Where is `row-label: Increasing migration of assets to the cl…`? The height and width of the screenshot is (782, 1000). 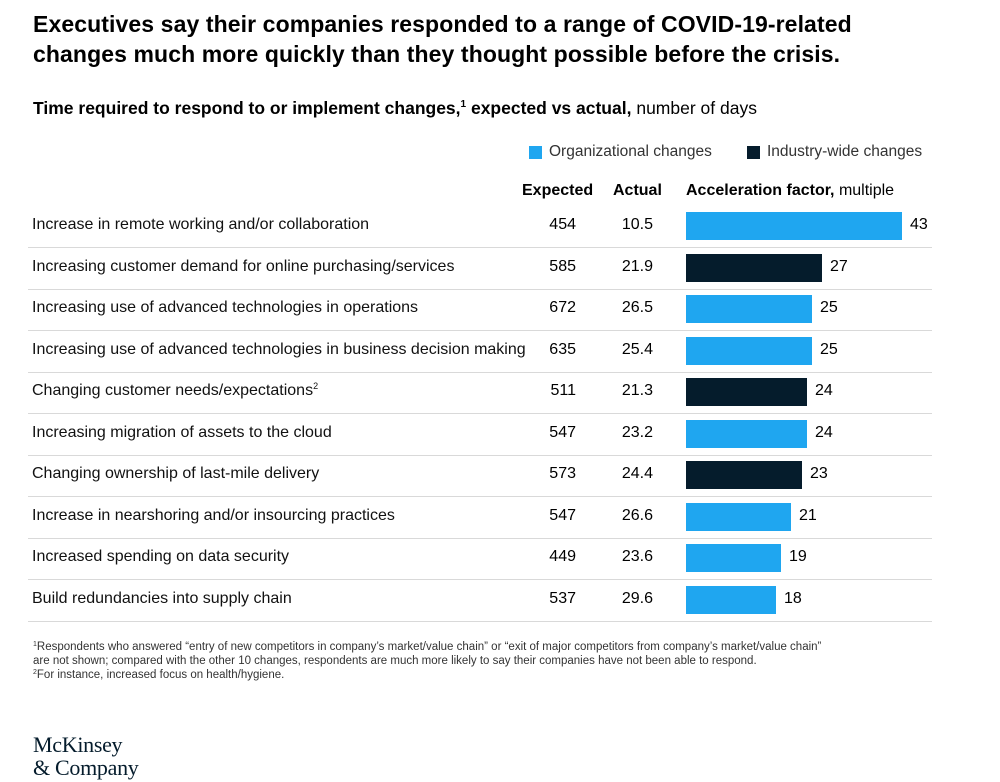 row-label: Increasing migration of assets to the cl… is located at coordinates (182, 433).